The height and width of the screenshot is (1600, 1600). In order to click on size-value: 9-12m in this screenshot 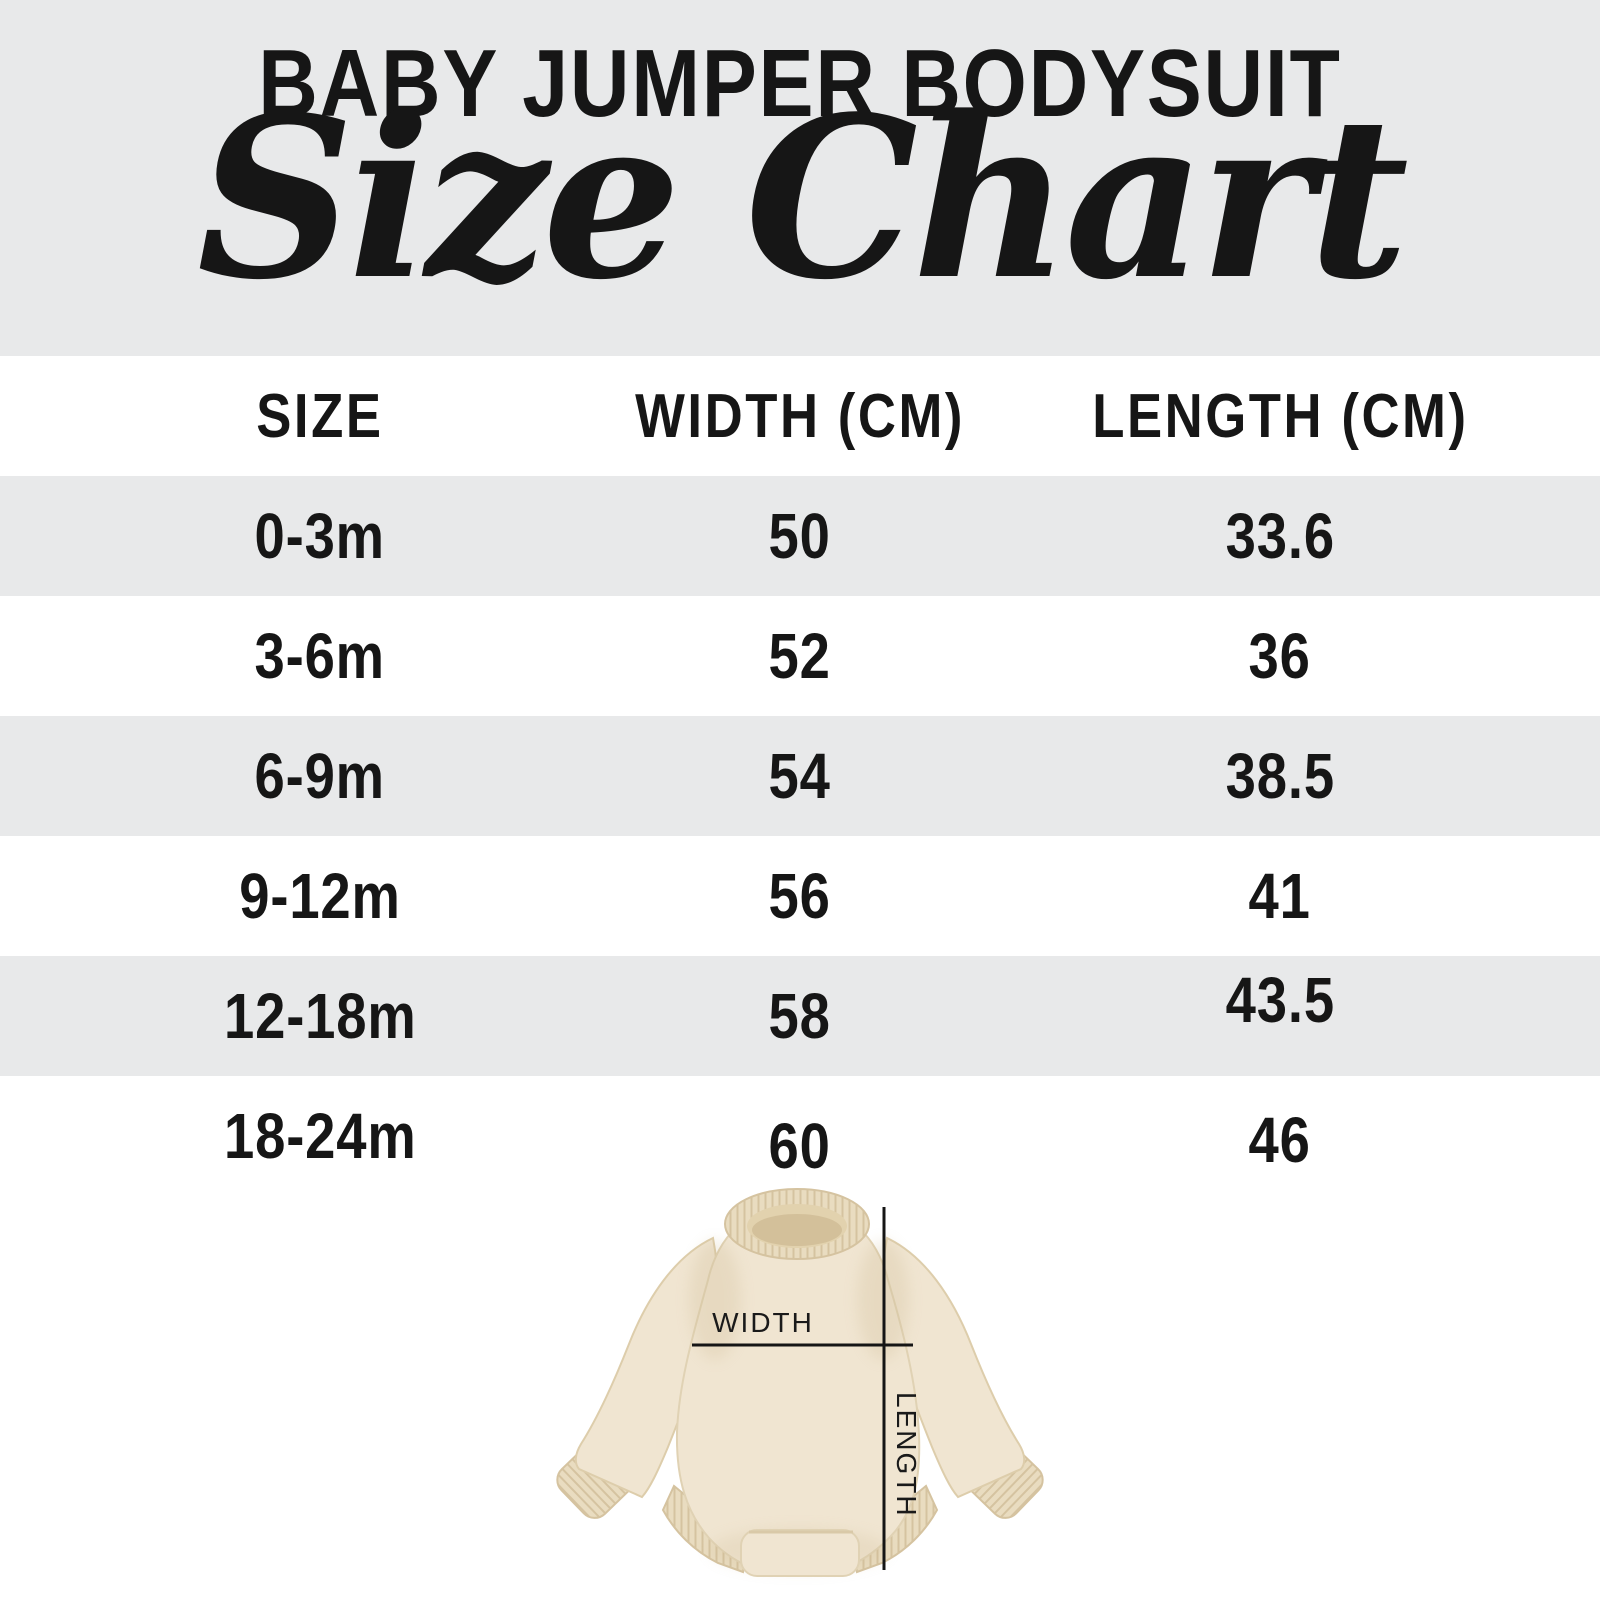, I will do `click(320, 896)`.